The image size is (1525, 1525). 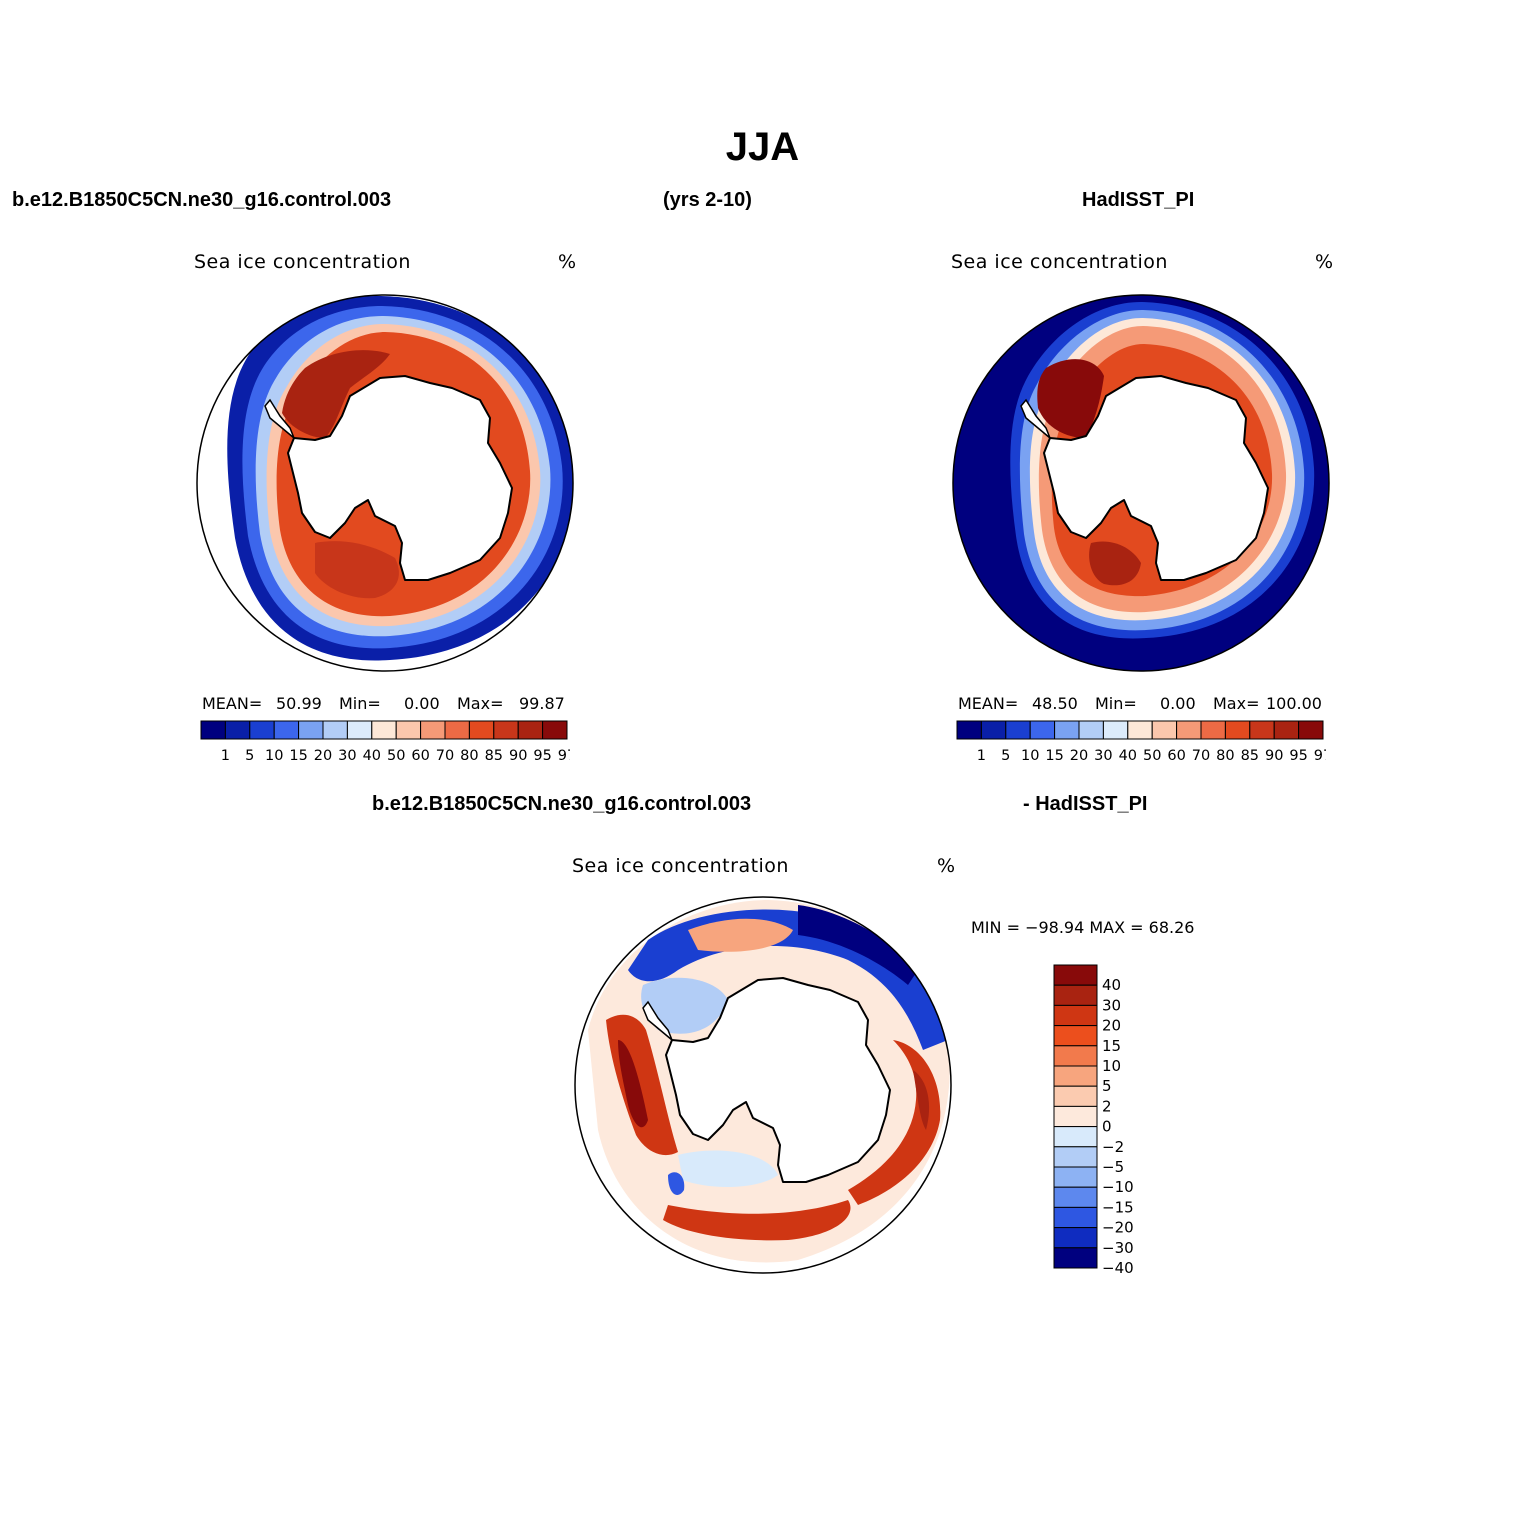 What do you see at coordinates (225, 756) in the screenshot?
I see `model-colorbar-tick-0: 1` at bounding box center [225, 756].